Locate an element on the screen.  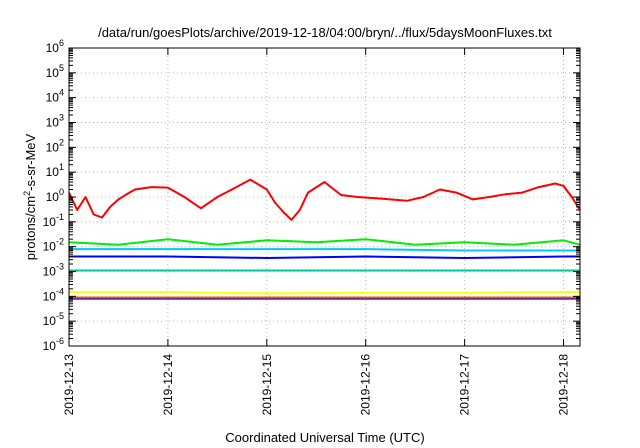
y-axis-label: protons/cm2-s-sr-MeV is located at coordinates (30, 196).